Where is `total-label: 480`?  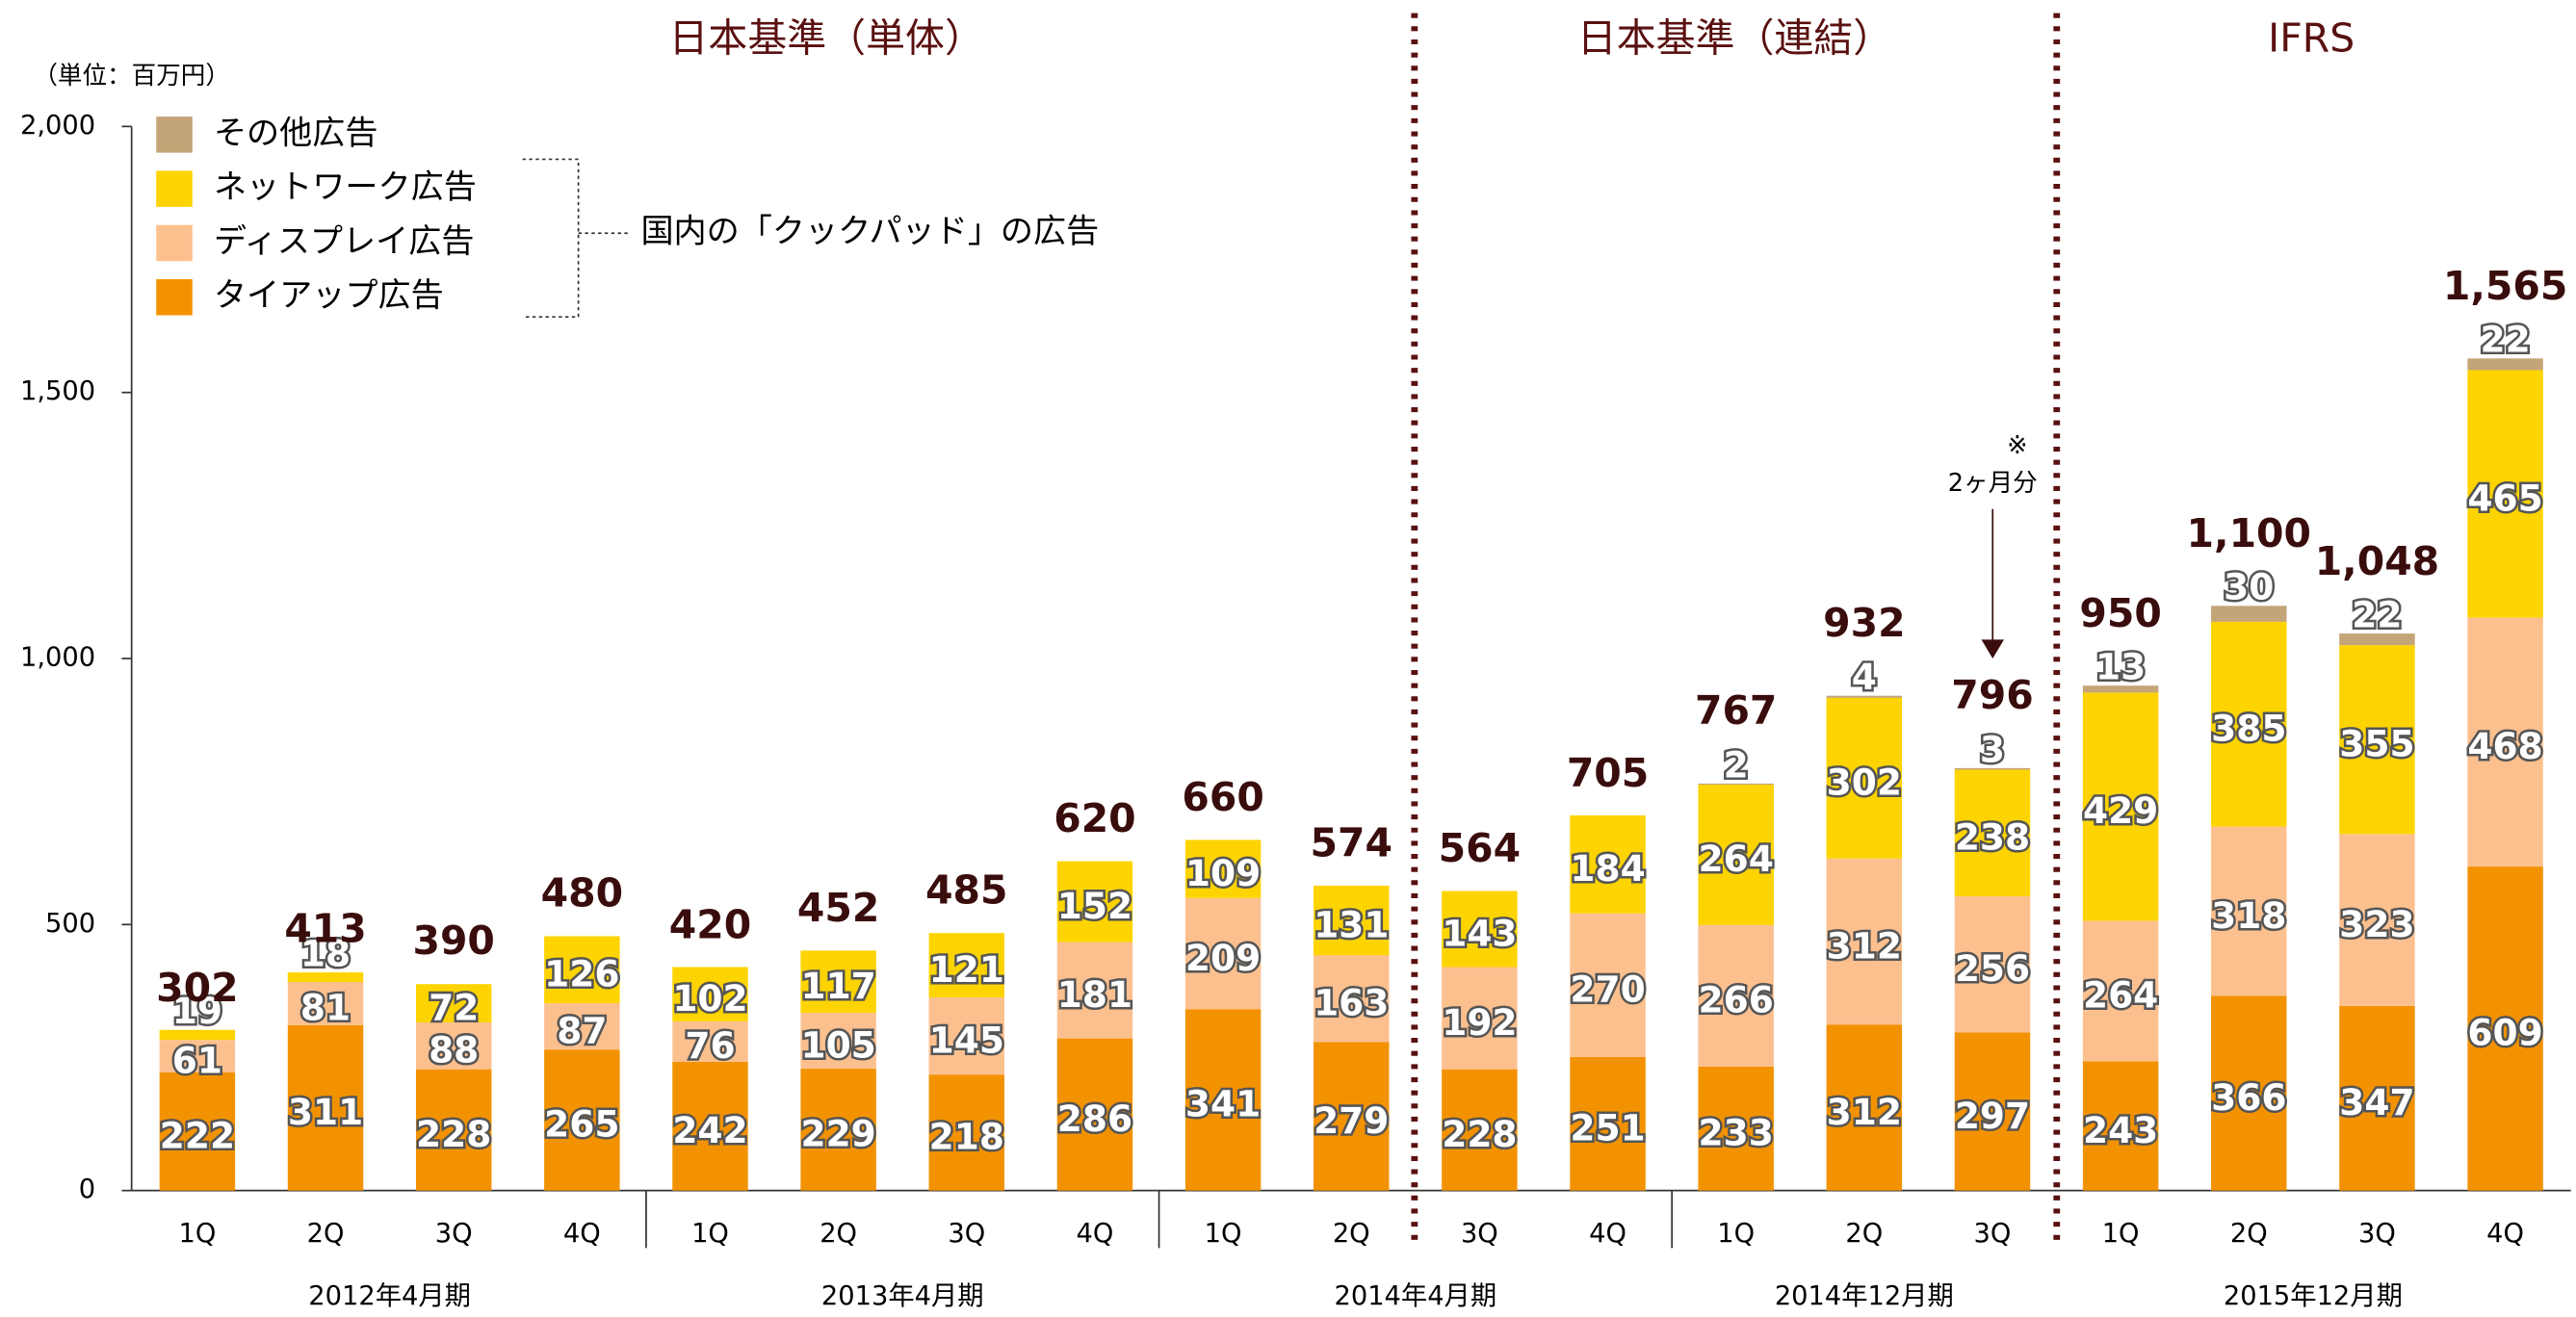 total-label: 480 is located at coordinates (582, 893).